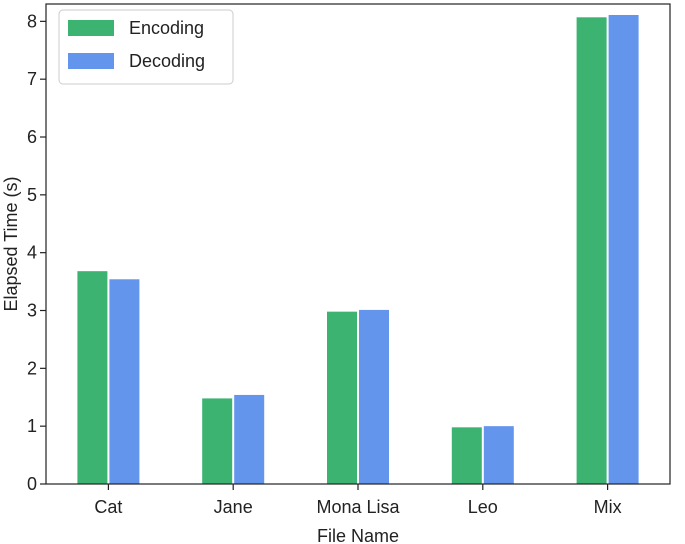  I want to click on bar-decoding-cat, so click(124, 381).